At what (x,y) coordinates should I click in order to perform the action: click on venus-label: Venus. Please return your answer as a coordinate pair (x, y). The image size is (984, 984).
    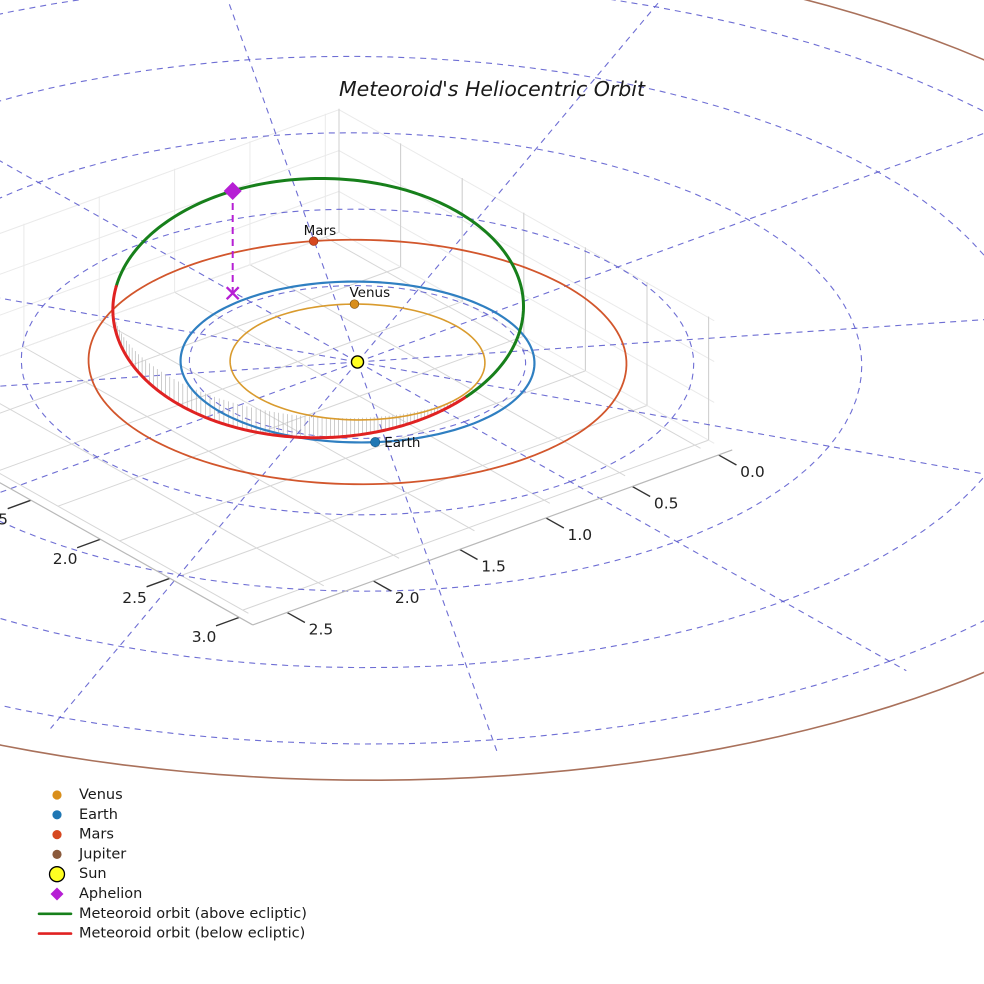
    Looking at the image, I should click on (369, 293).